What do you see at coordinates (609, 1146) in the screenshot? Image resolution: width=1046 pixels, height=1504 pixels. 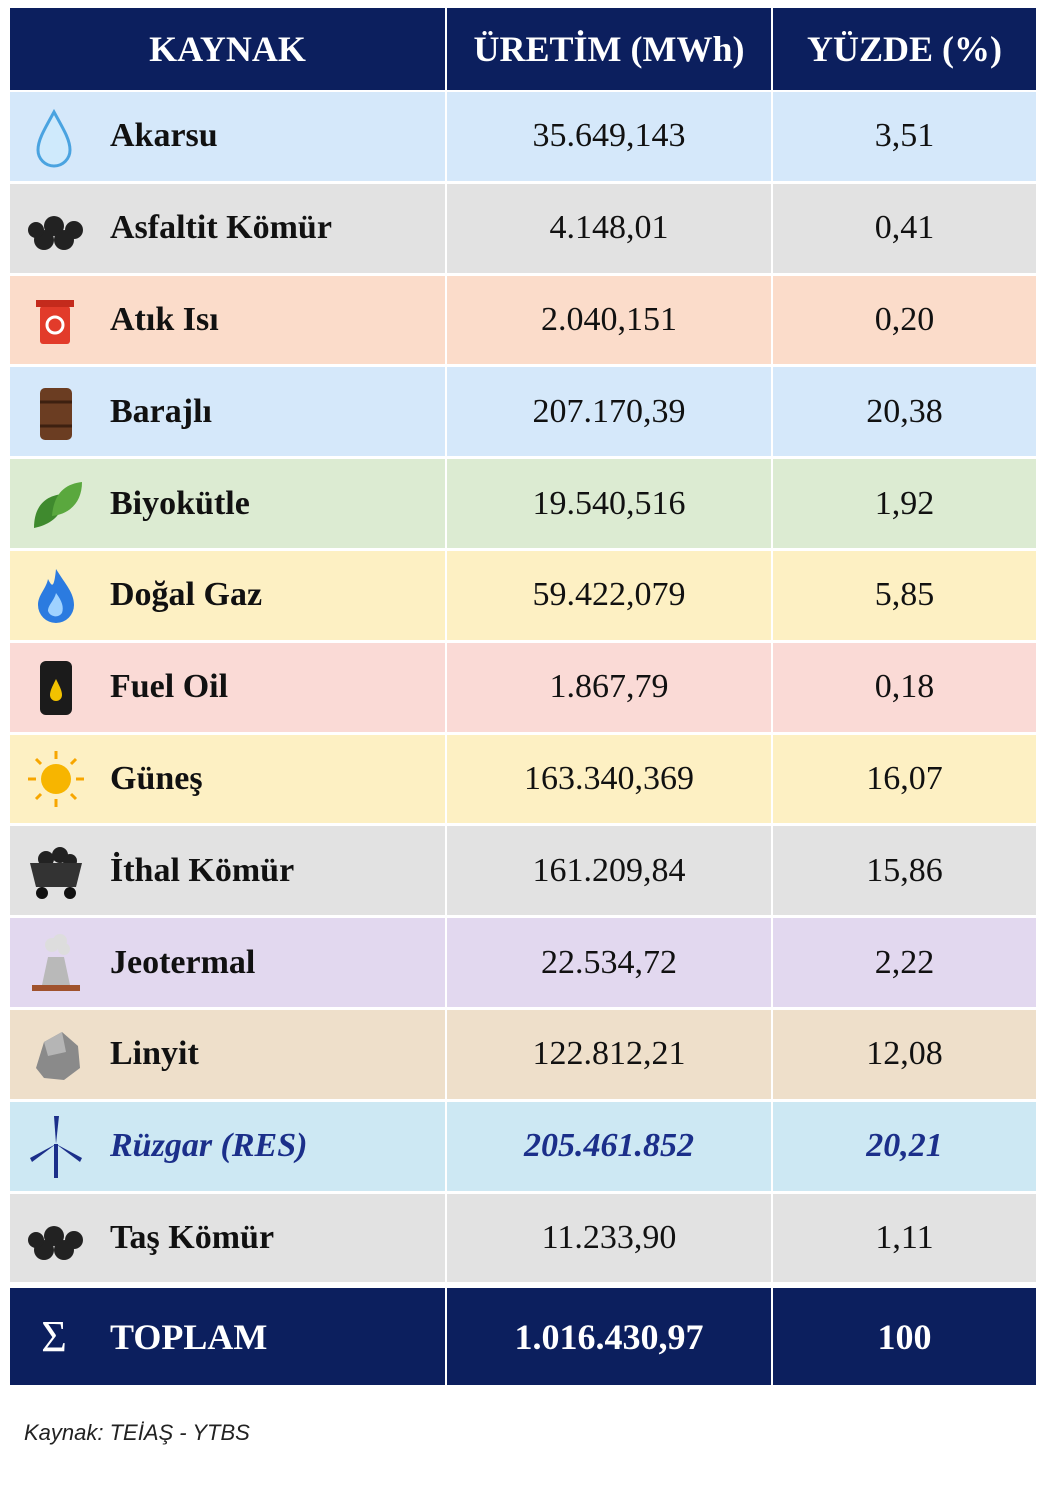 I see `production-value: 205.461.852` at bounding box center [609, 1146].